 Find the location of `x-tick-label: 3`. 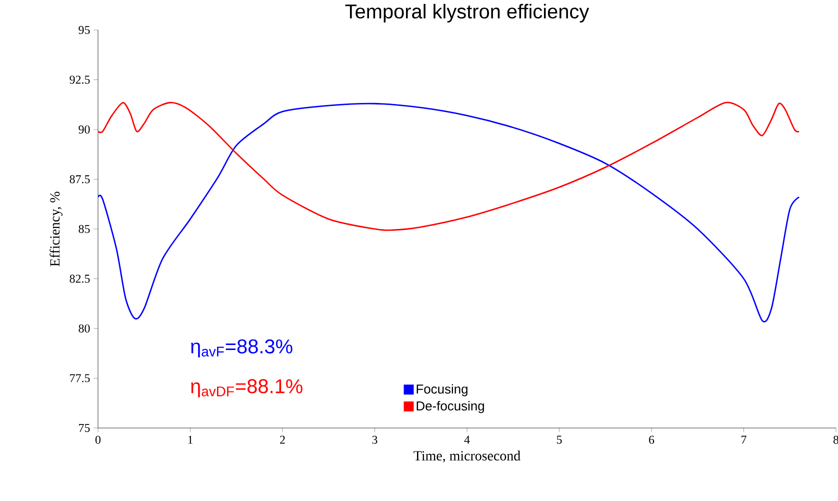

x-tick-label: 3 is located at coordinates (375, 440).